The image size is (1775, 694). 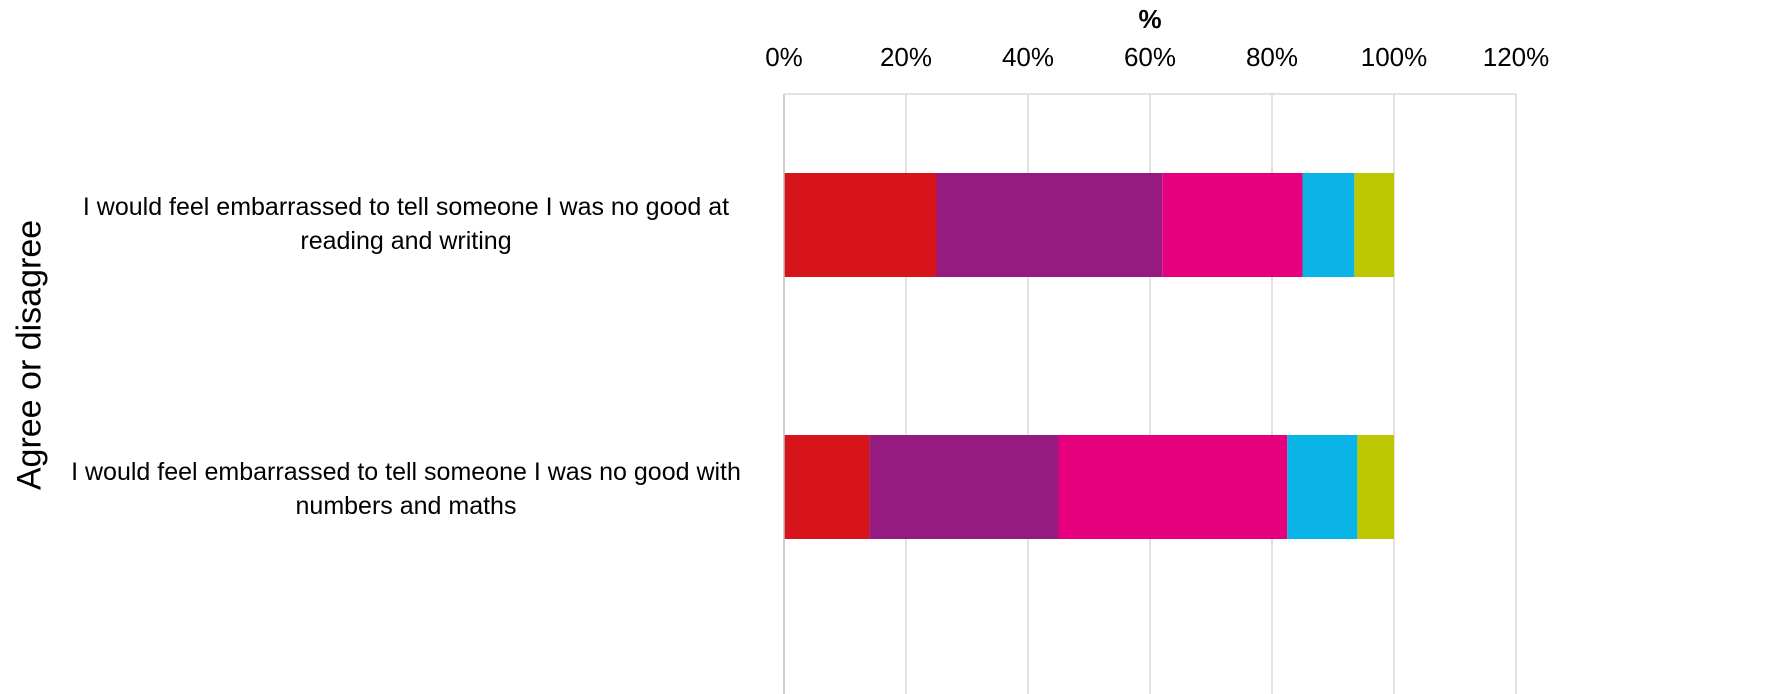 What do you see at coordinates (29, 355) in the screenshot?
I see `y-axis-title: Agree or disagree` at bounding box center [29, 355].